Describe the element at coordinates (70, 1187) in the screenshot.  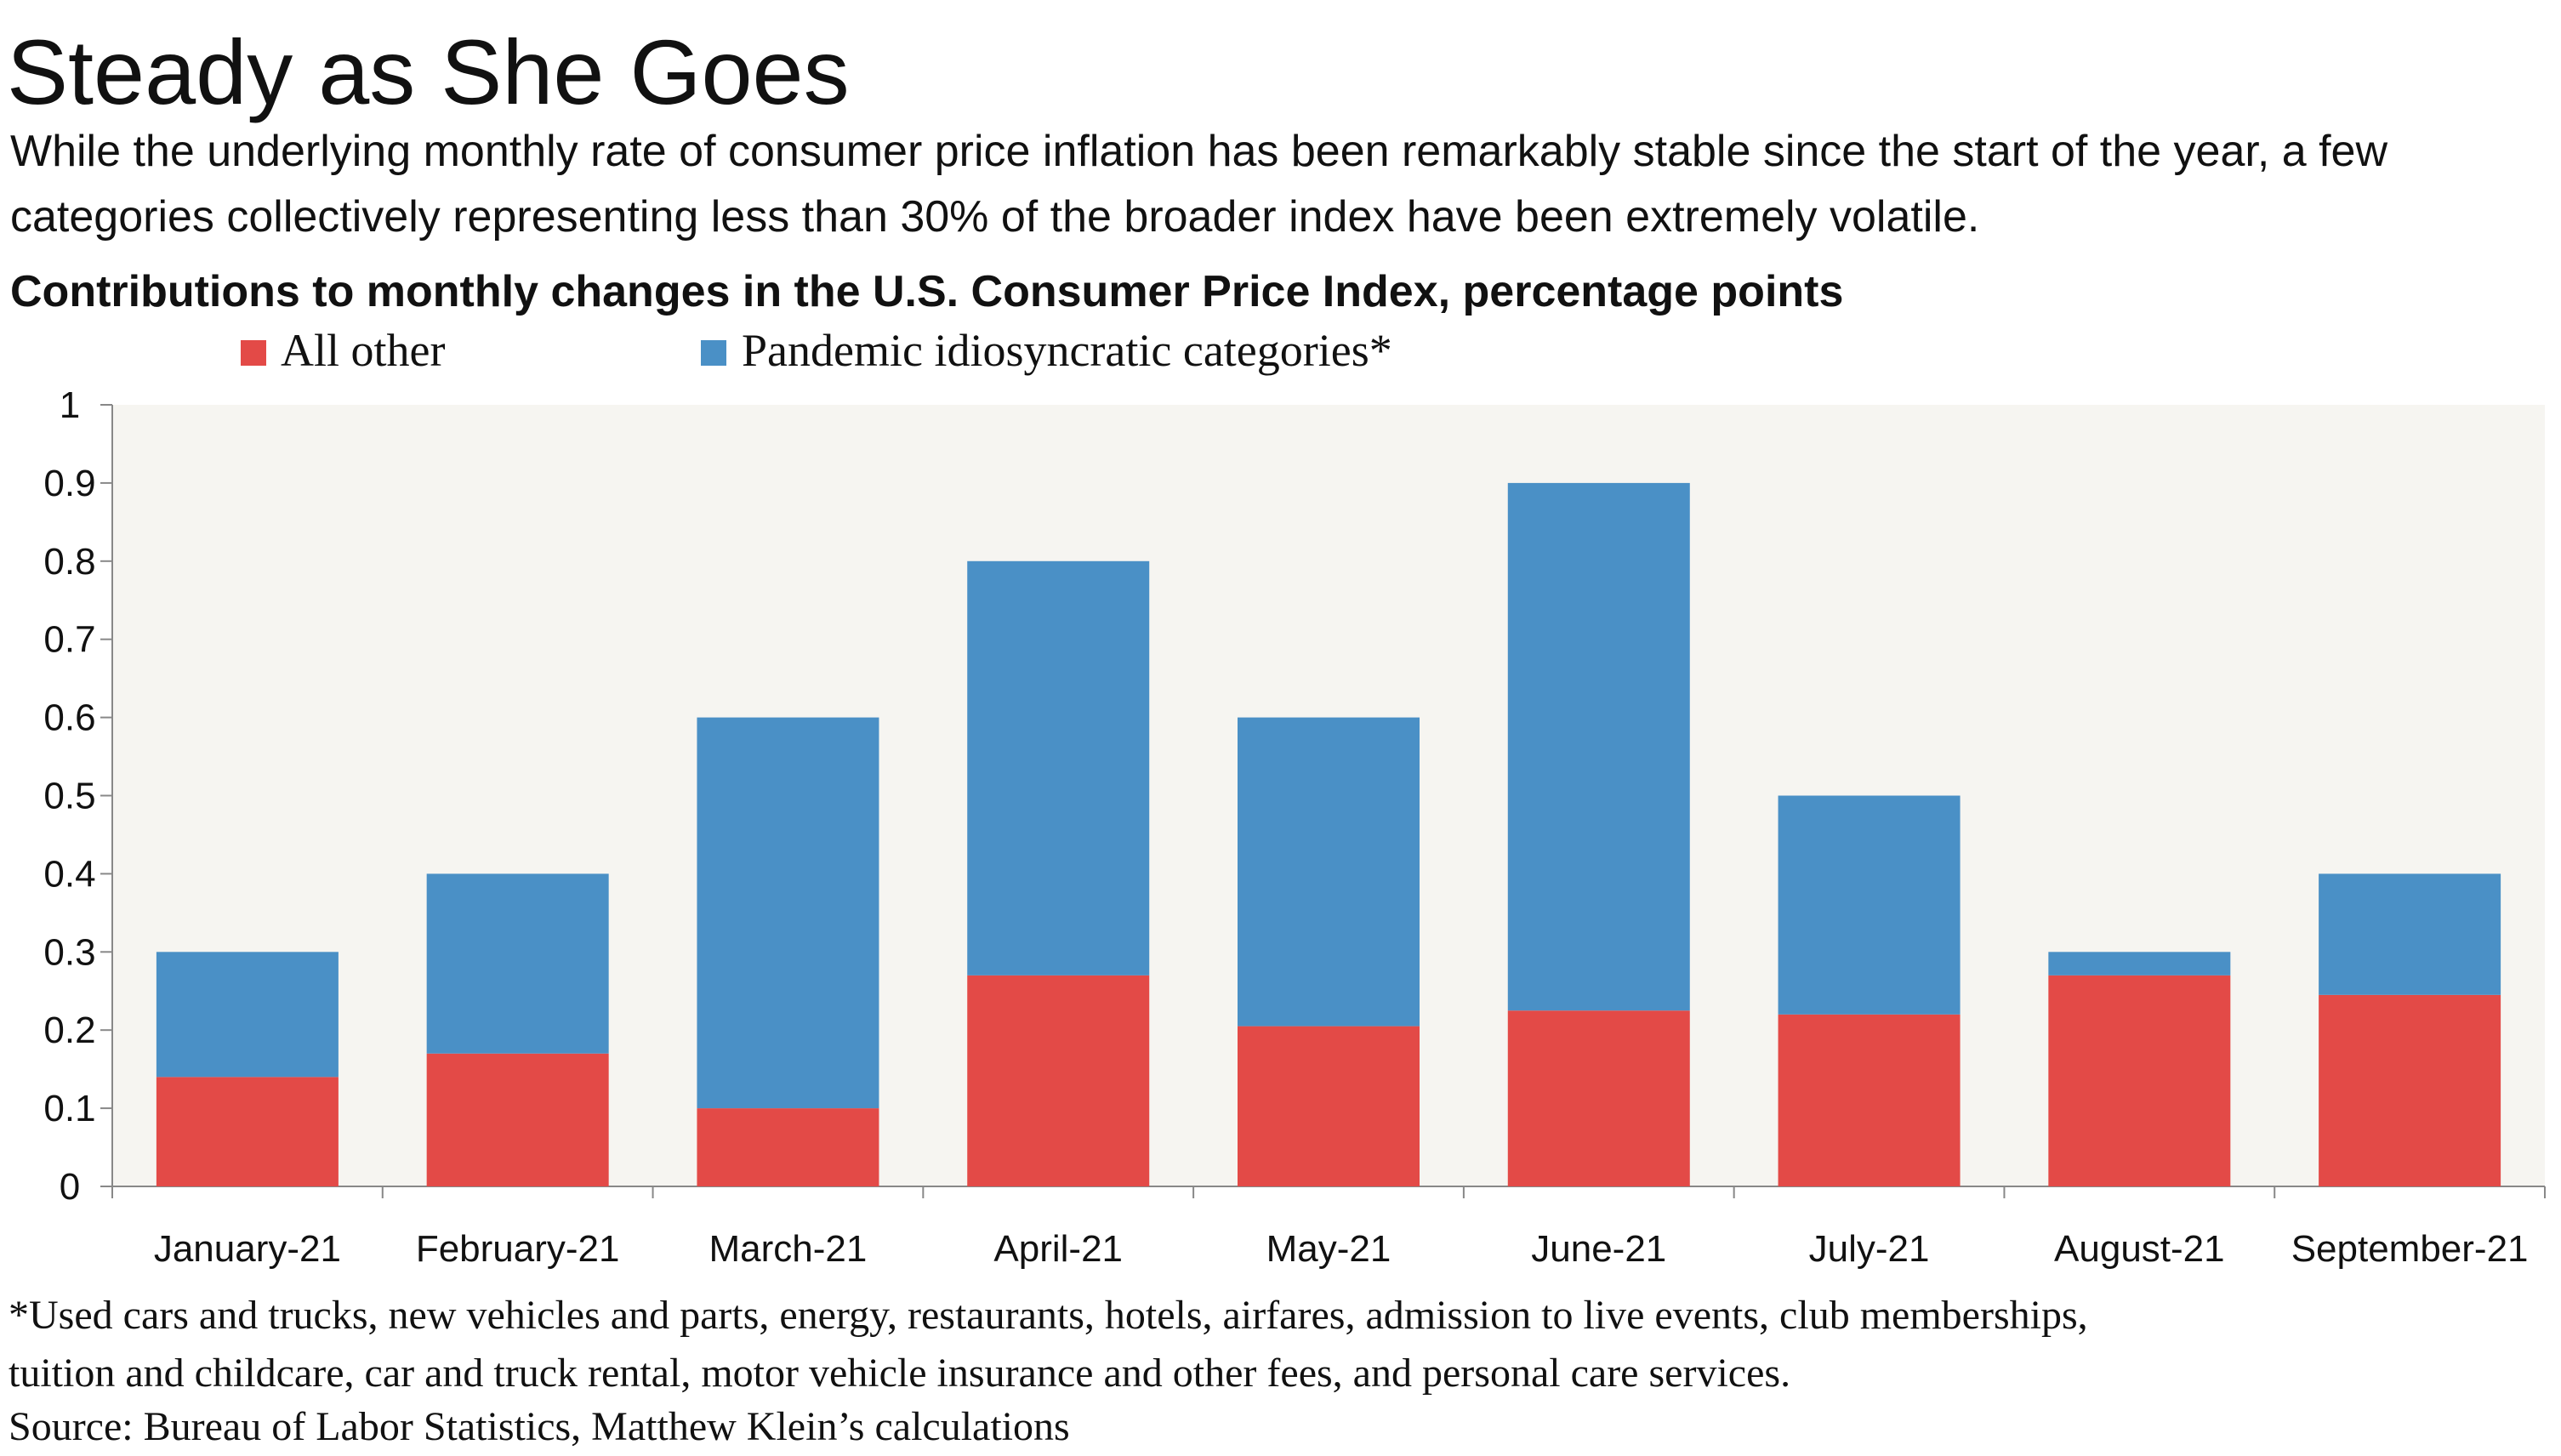
I see `y-tick-label: 0` at that location.